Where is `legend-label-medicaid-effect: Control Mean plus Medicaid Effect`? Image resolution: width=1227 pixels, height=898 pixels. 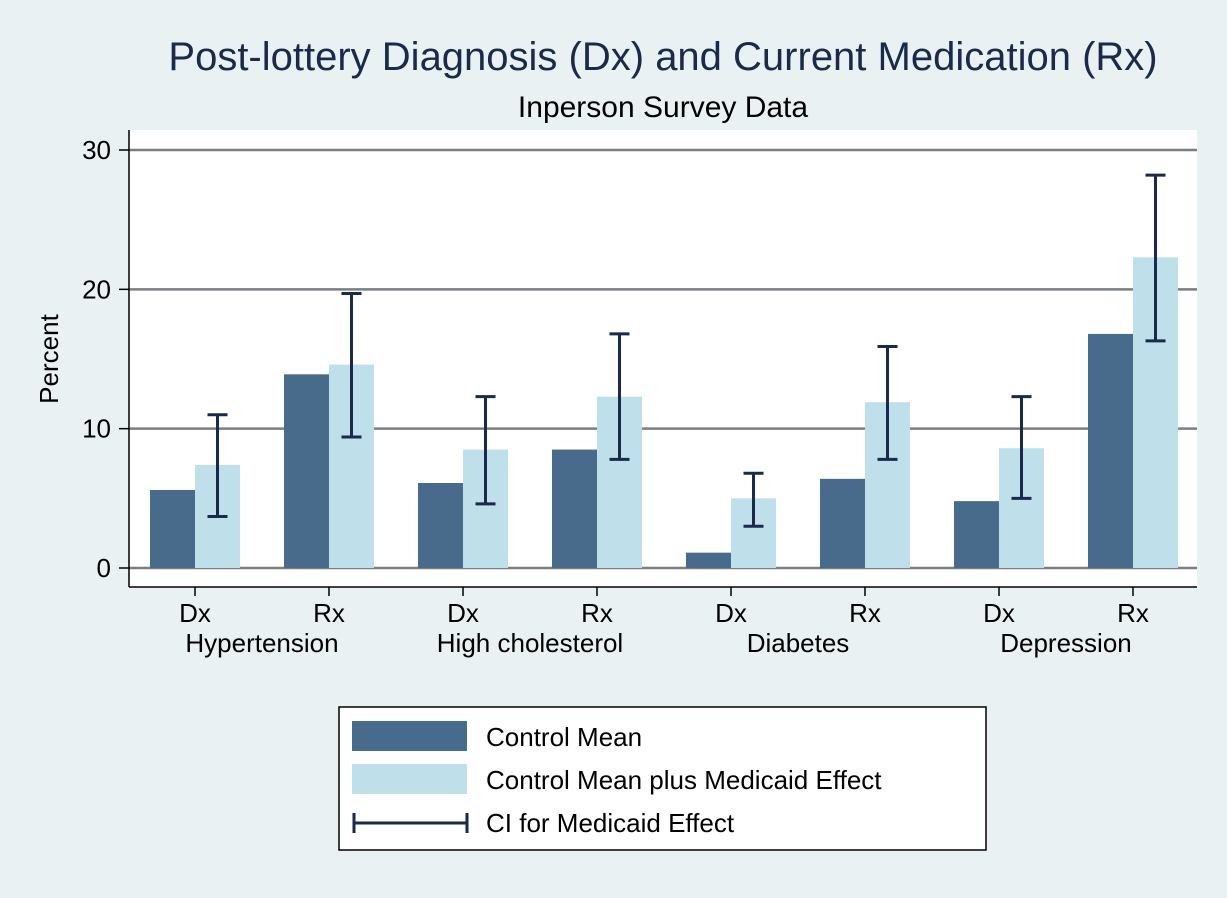
legend-label-medicaid-effect: Control Mean plus Medicaid Effect is located at coordinates (684, 780).